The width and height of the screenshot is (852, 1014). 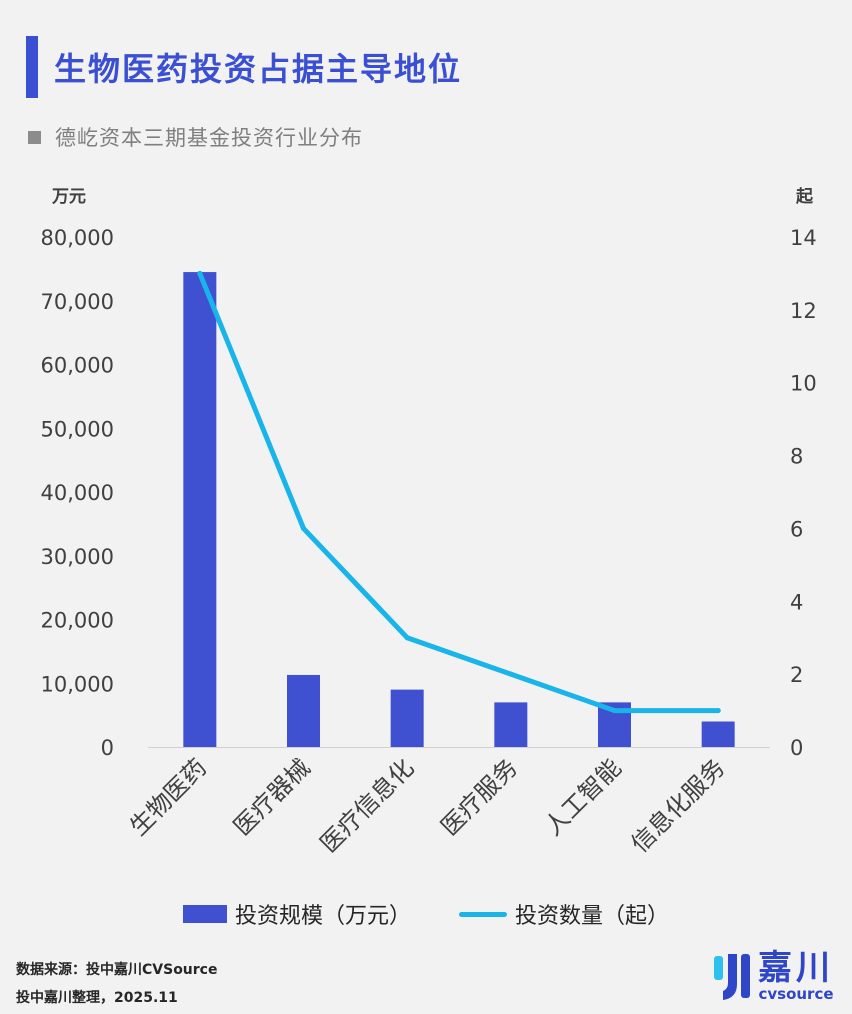 I want to click on source-line-2: 投中嘉川整理，2025.11, so click(x=97, y=998).